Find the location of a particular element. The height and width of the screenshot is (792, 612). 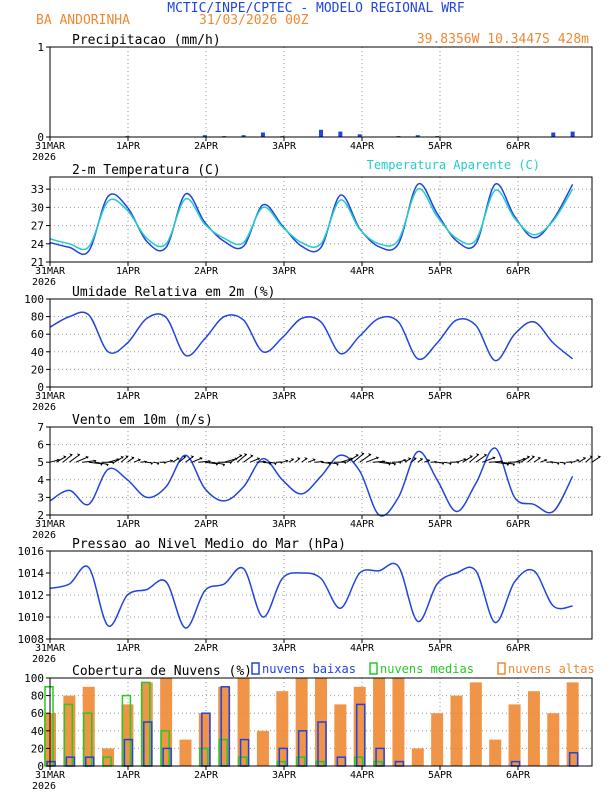

y-tick-label: 6 is located at coordinates (40, 445).